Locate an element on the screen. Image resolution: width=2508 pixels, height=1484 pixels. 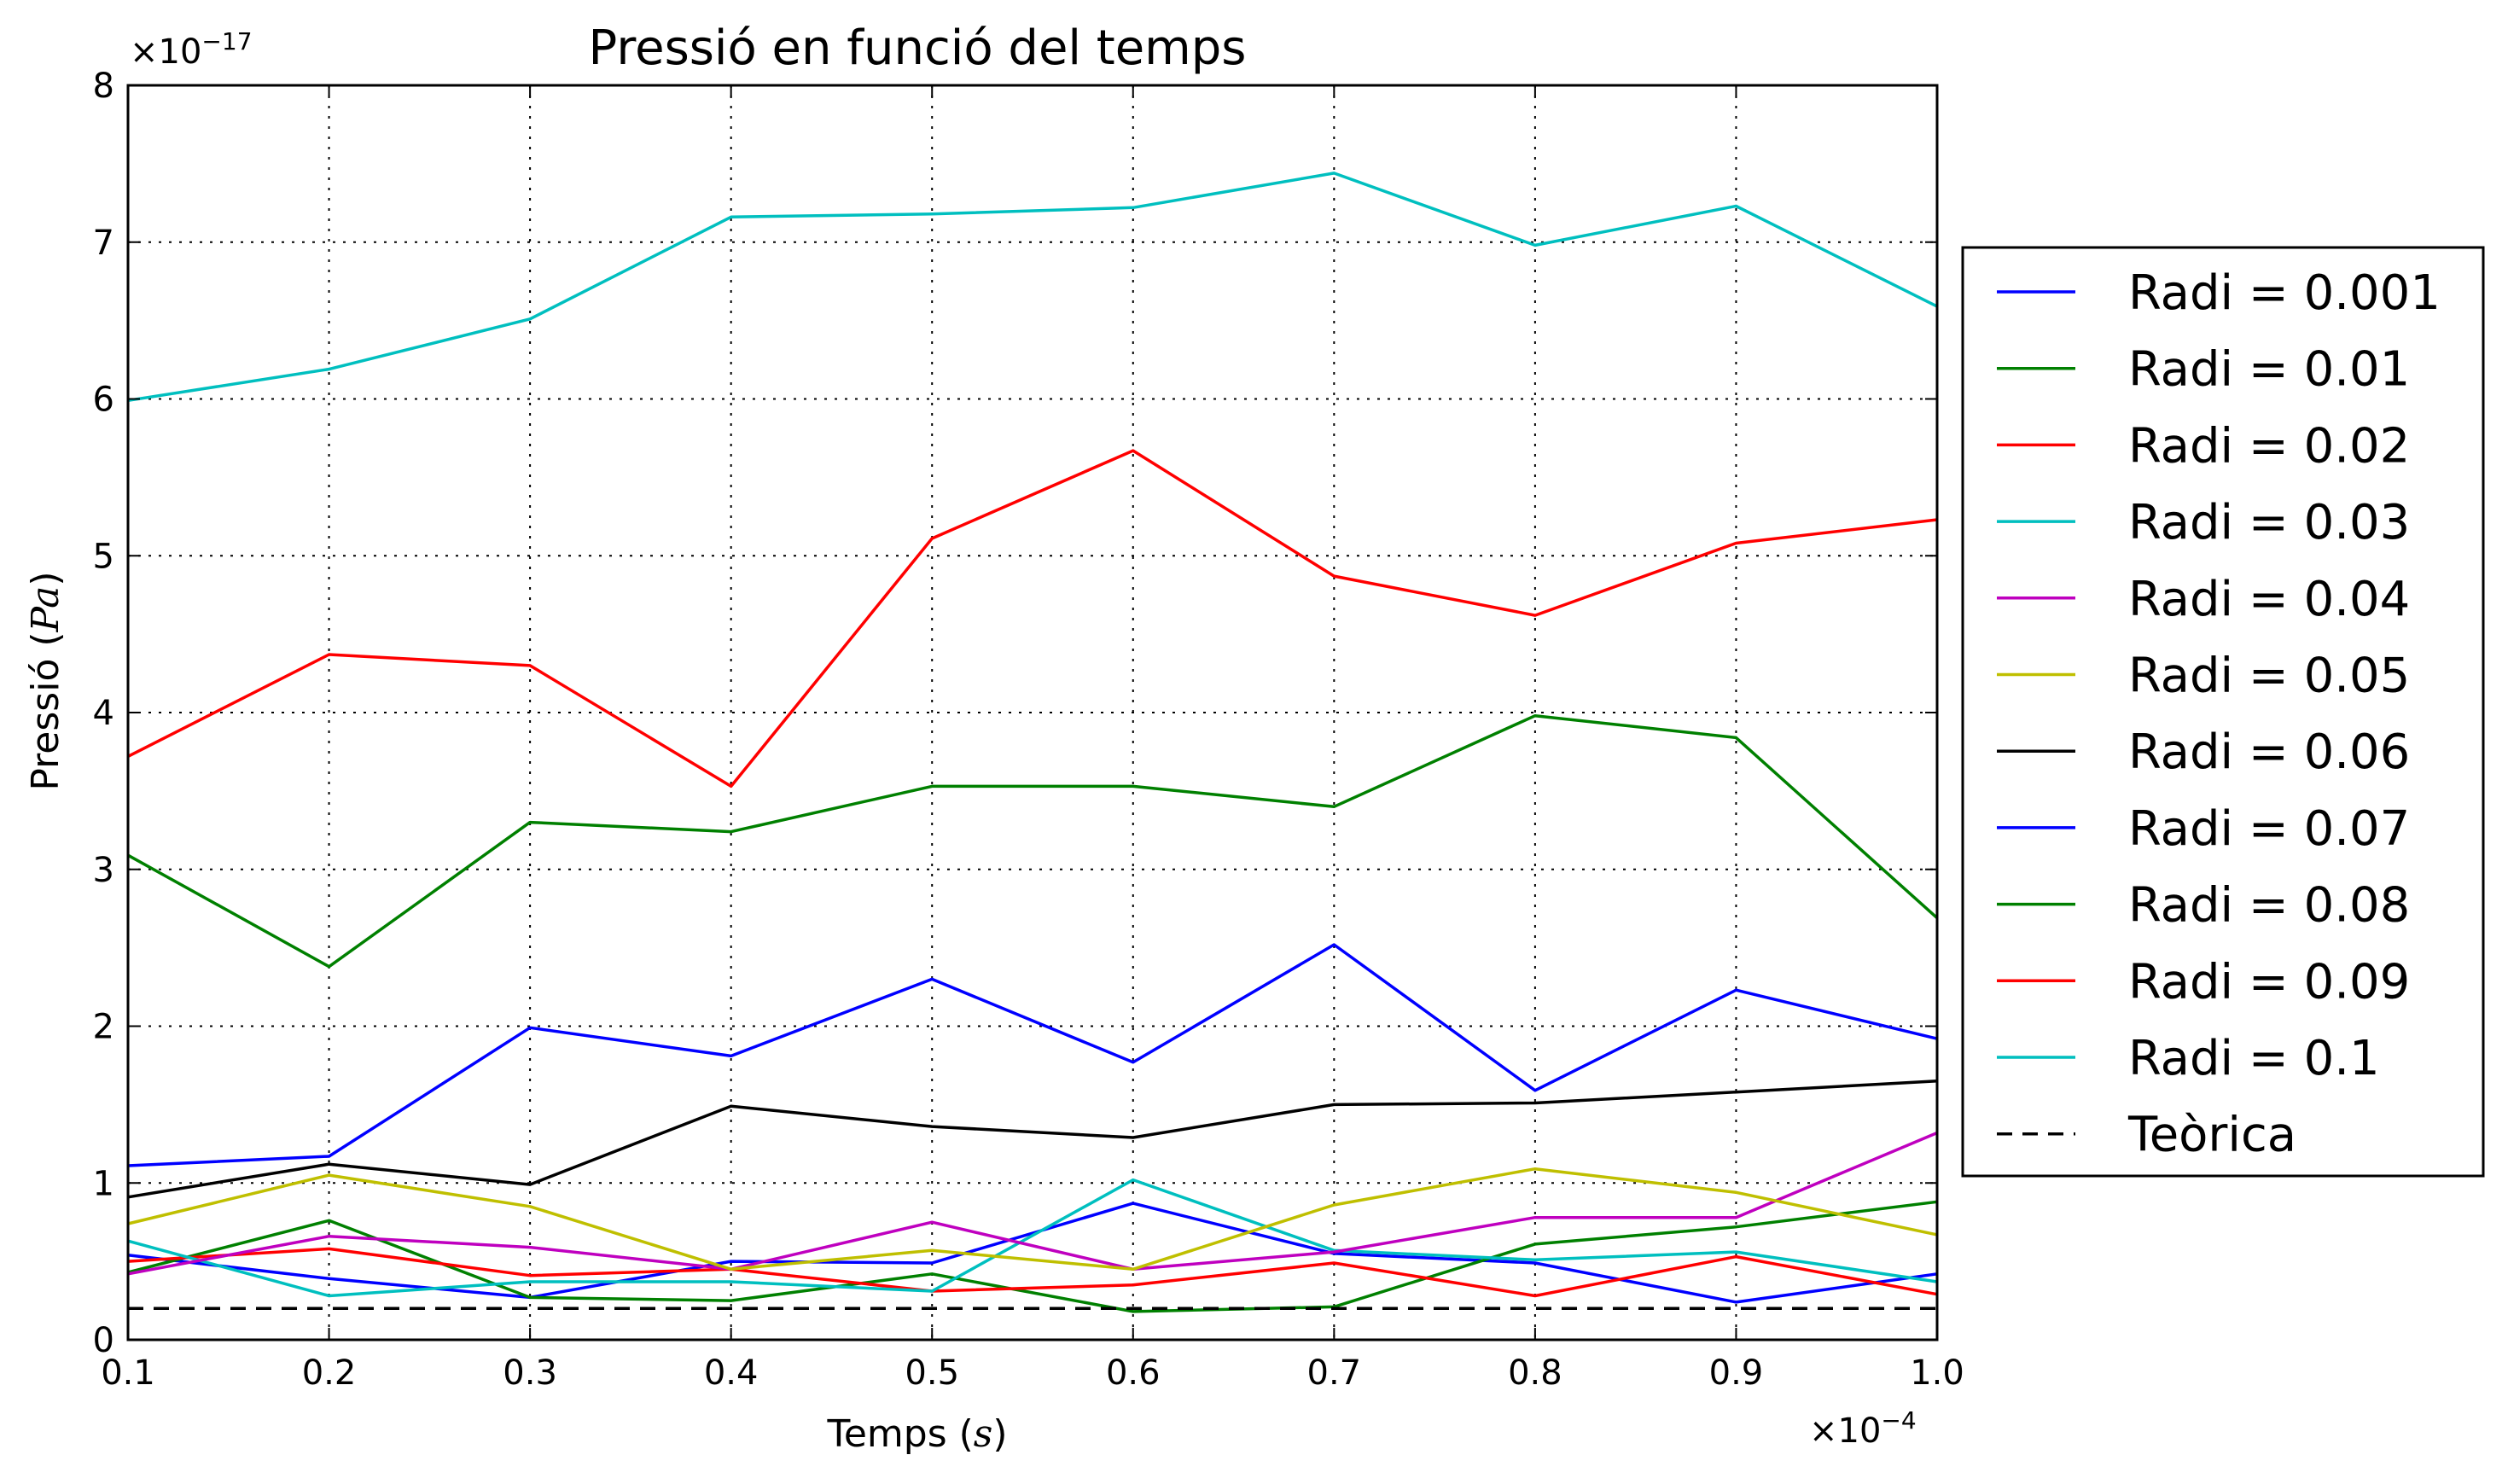
y-tick-label: 5 is located at coordinates (103, 556).